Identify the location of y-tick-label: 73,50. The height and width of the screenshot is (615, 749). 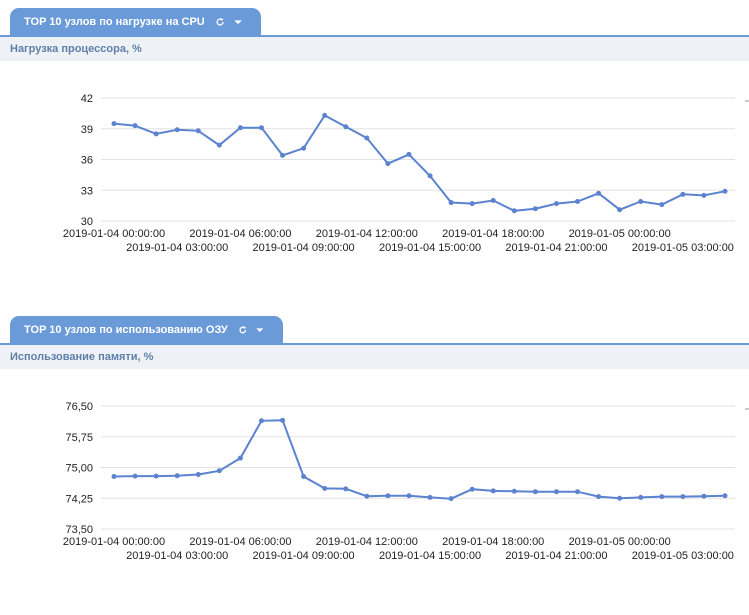
(79, 530).